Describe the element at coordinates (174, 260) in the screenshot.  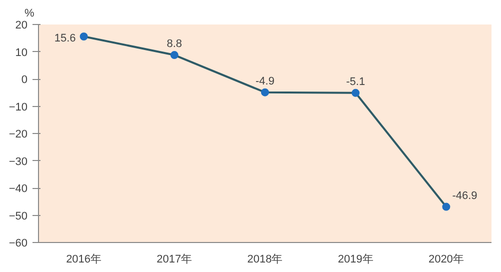
I see `x-tick-label: 2017年` at that location.